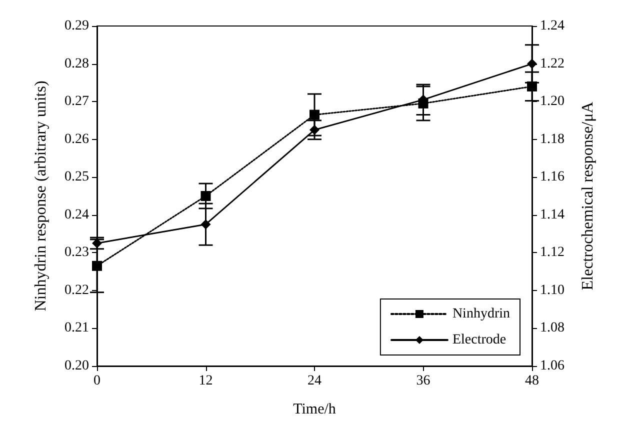 This screenshot has height=430, width=626. Describe the element at coordinates (315, 381) in the screenshot. I see `x-tick-label: 24` at that location.